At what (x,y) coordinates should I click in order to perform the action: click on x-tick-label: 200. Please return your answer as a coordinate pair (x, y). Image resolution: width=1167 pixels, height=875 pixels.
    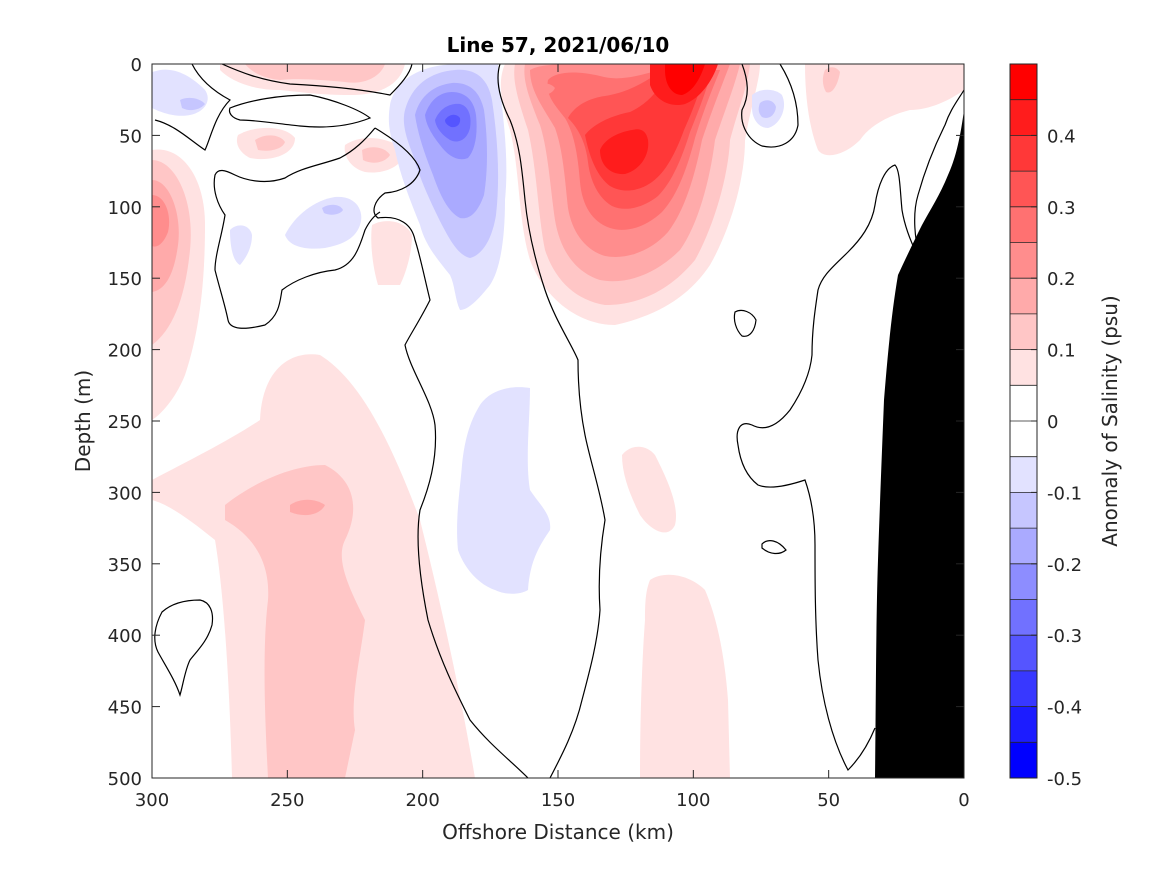
    Looking at the image, I should click on (422, 800).